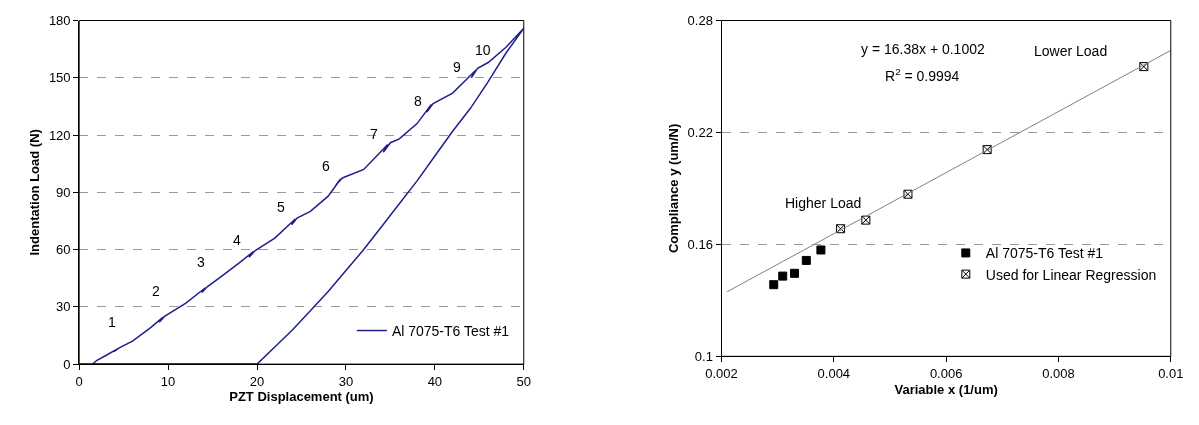 The width and height of the screenshot is (1199, 425). Describe the element at coordinates (834, 373) in the screenshot. I see `x-tick-label: 0.004` at that location.